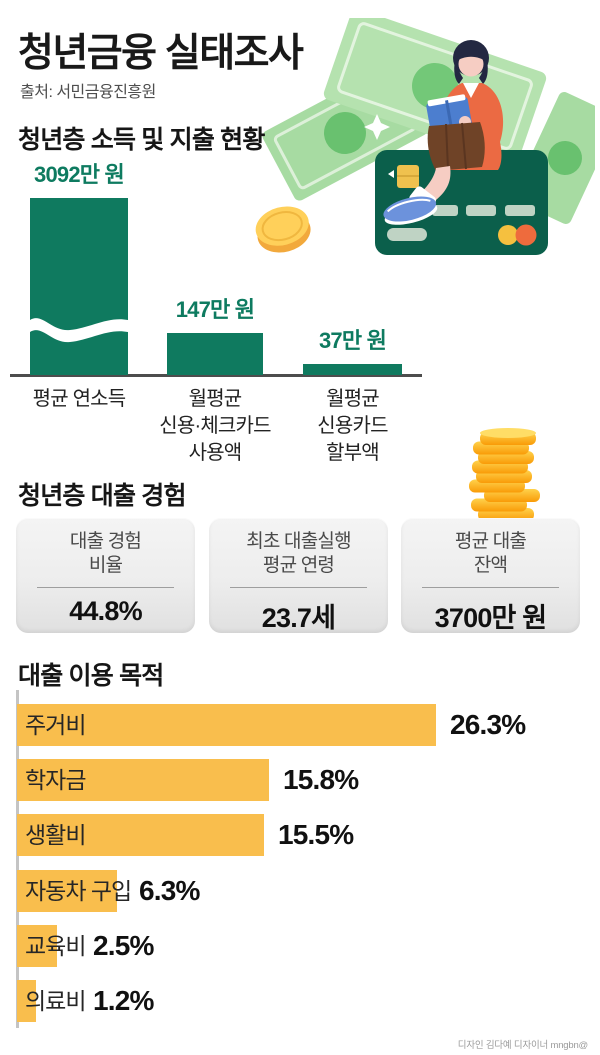 This screenshot has width=600, height=1055. Describe the element at coordinates (105, 553) in the screenshot. I see `stat-label: 대출 경험 비율` at that location.